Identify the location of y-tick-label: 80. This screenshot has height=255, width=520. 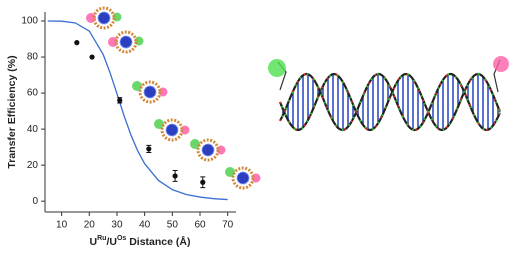
(33, 57).